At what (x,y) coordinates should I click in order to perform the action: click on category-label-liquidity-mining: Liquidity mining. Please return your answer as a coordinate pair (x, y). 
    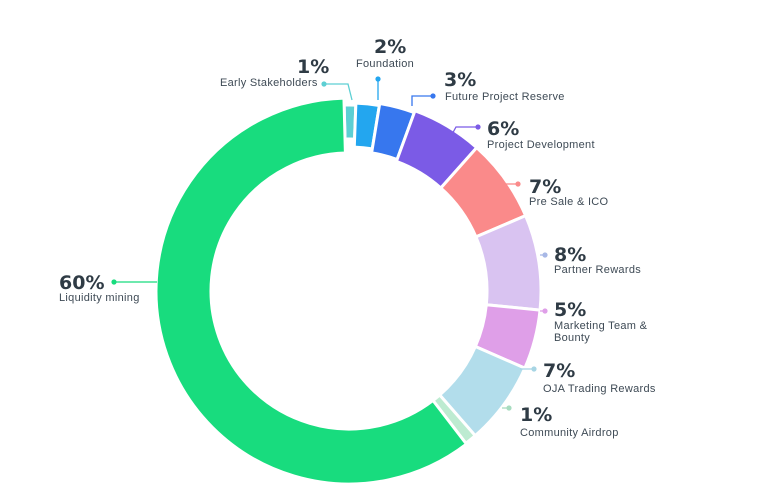
    Looking at the image, I should click on (99, 298).